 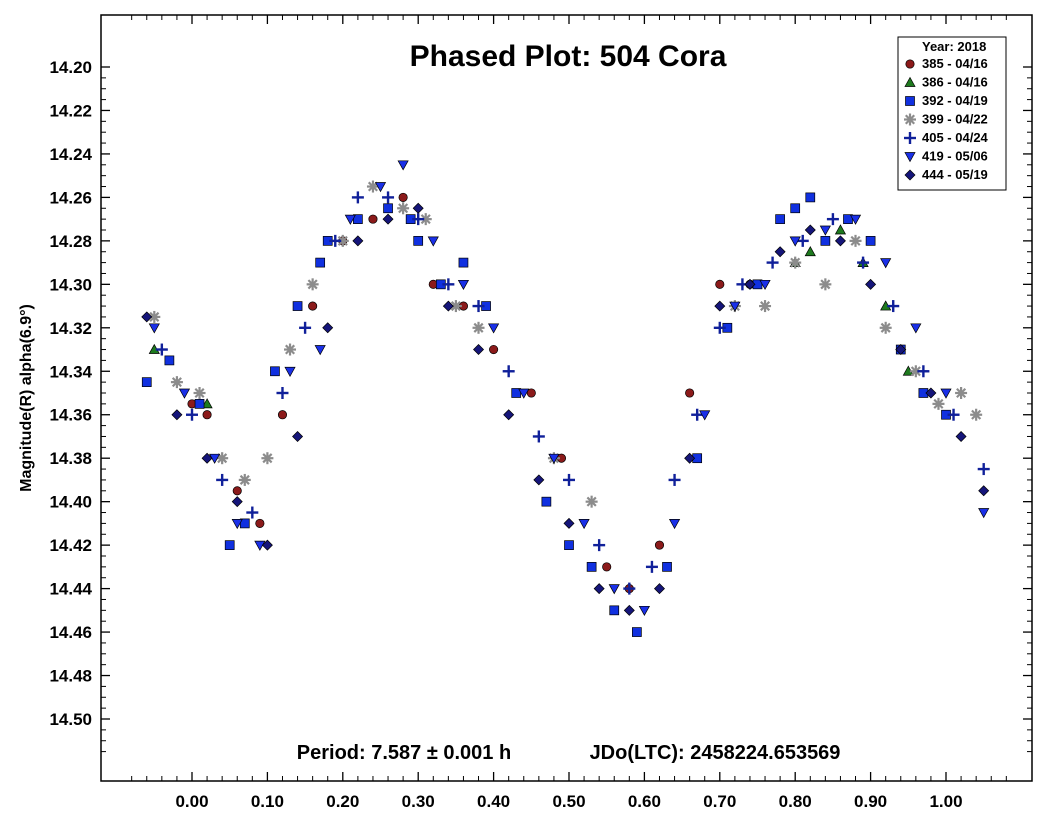 I want to click on legend-label: 385 - 04/16, so click(x=955, y=63).